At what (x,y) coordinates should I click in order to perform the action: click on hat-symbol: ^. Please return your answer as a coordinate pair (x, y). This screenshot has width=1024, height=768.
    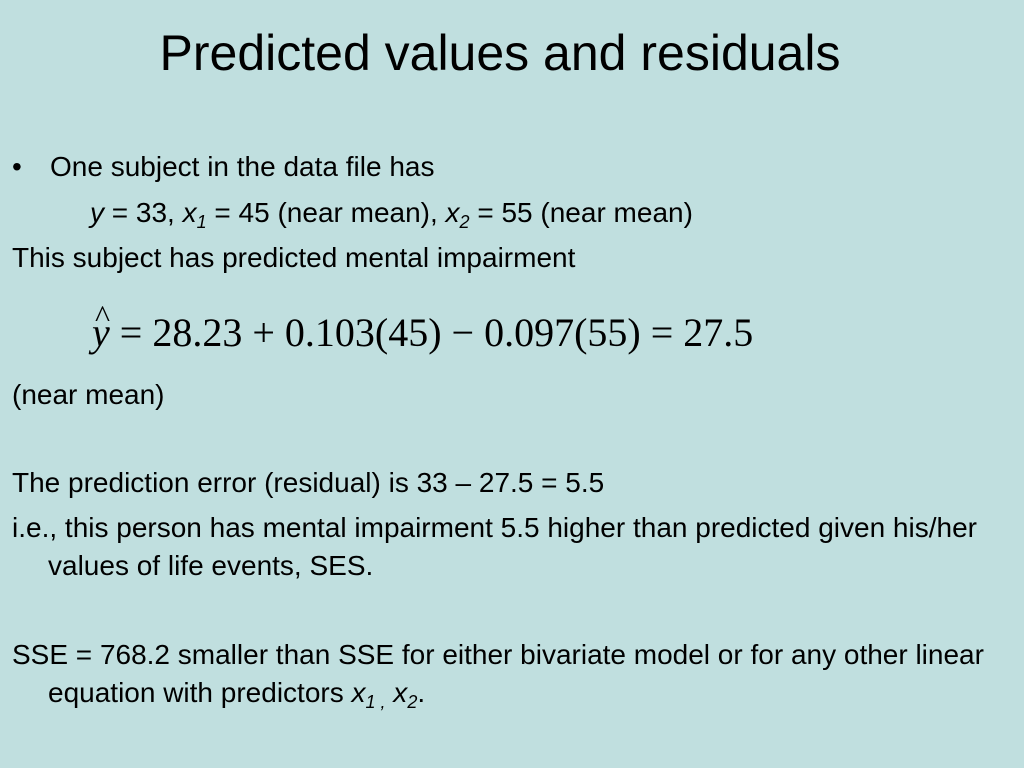
    Looking at the image, I should click on (103, 316).